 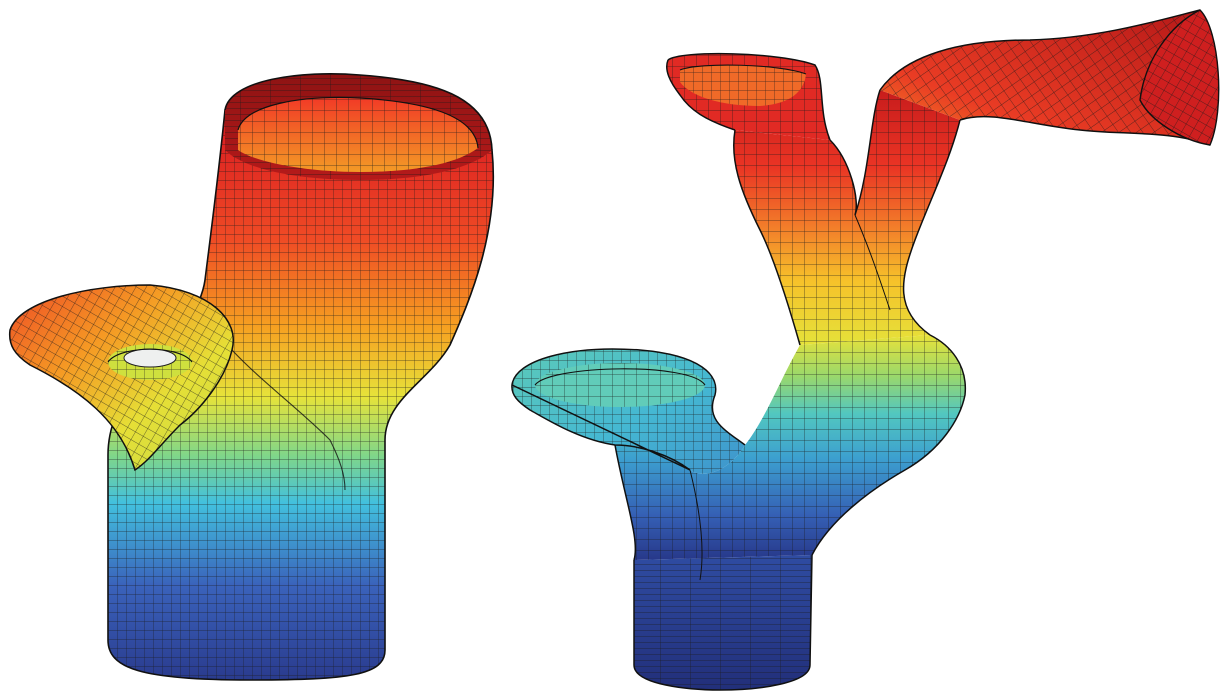 What do you see at coordinates (748, 96) in the screenshot?
I see `right-left-upper-branch` at bounding box center [748, 96].